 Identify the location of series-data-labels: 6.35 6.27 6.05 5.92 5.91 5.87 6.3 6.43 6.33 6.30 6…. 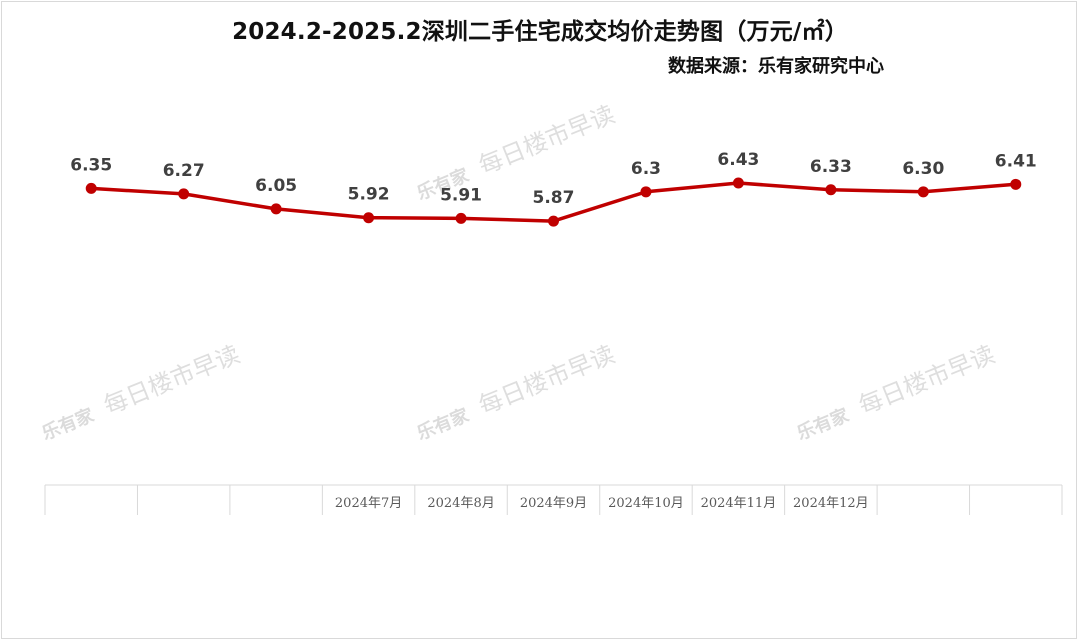
(553, 179).